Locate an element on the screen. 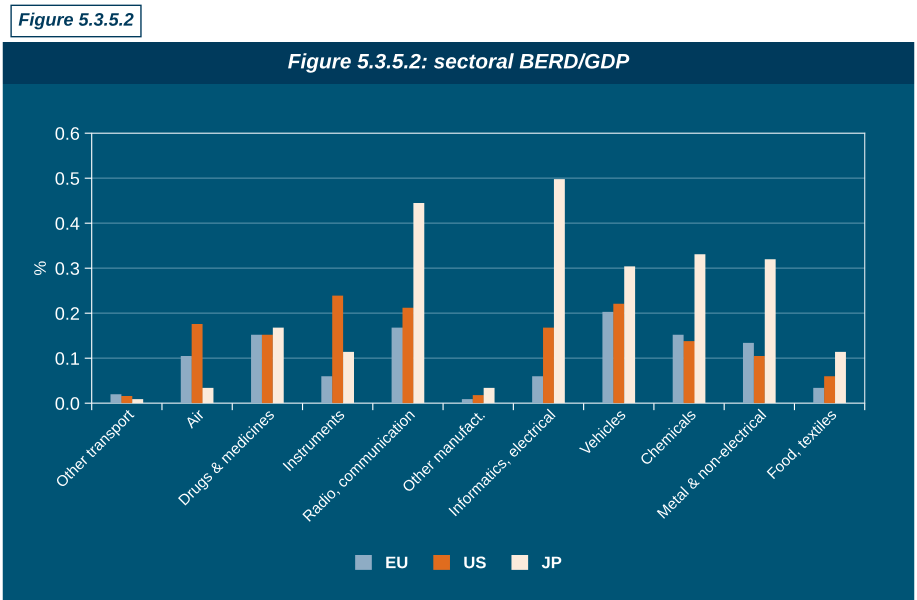  y-tick-label: 0.1 is located at coordinates (68, 358).